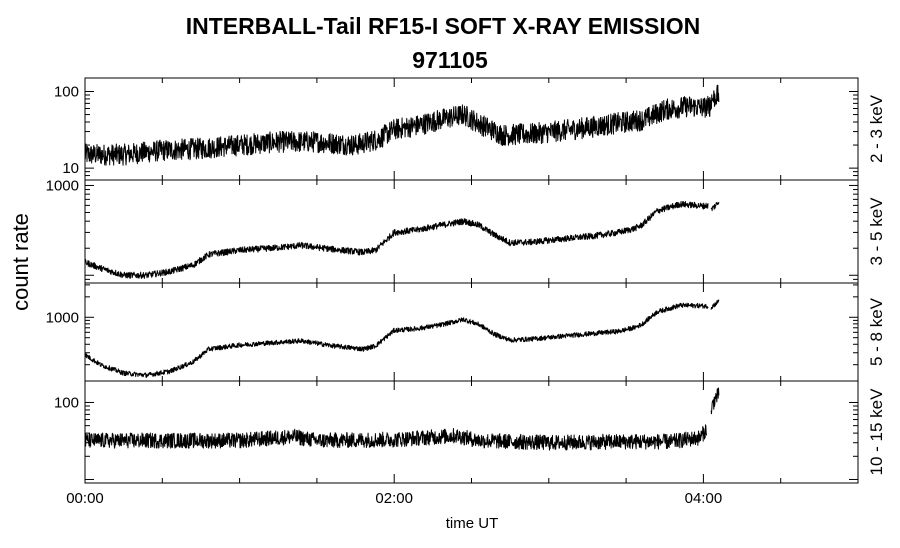 Image resolution: width=900 pixels, height=548 pixels. What do you see at coordinates (70, 168) in the screenshot?
I see `y-tick-label: 10` at bounding box center [70, 168].